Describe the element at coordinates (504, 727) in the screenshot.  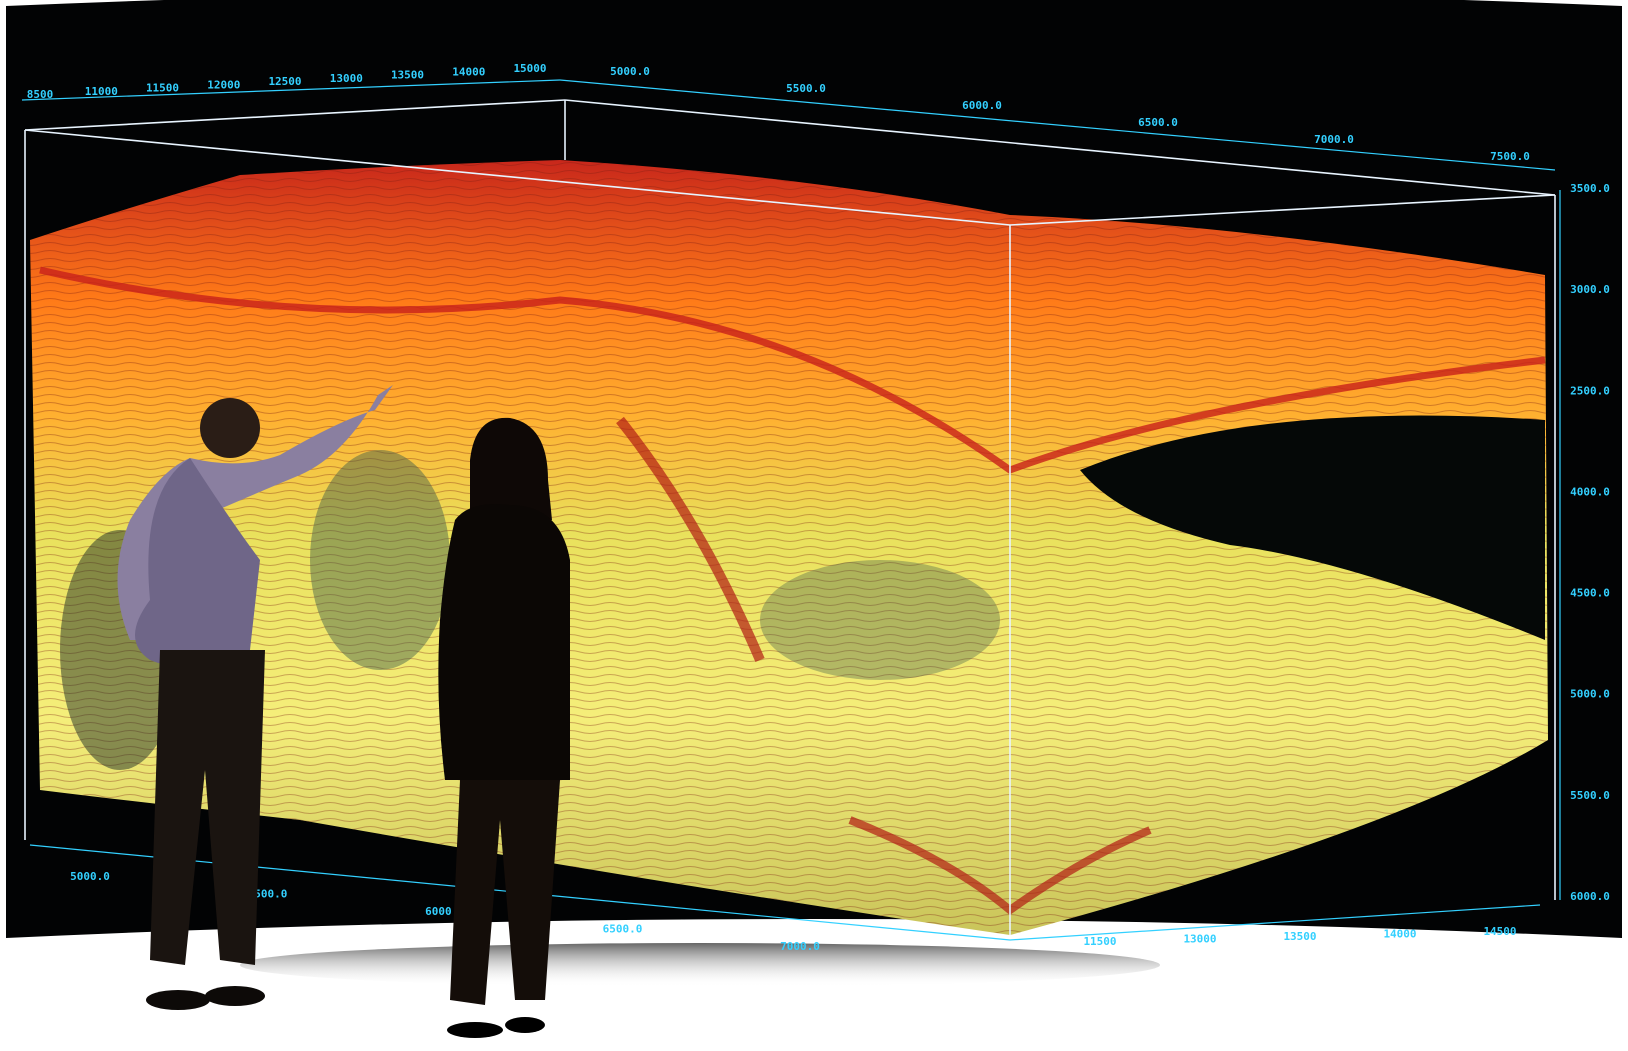
I see `woman-figure` at that location.